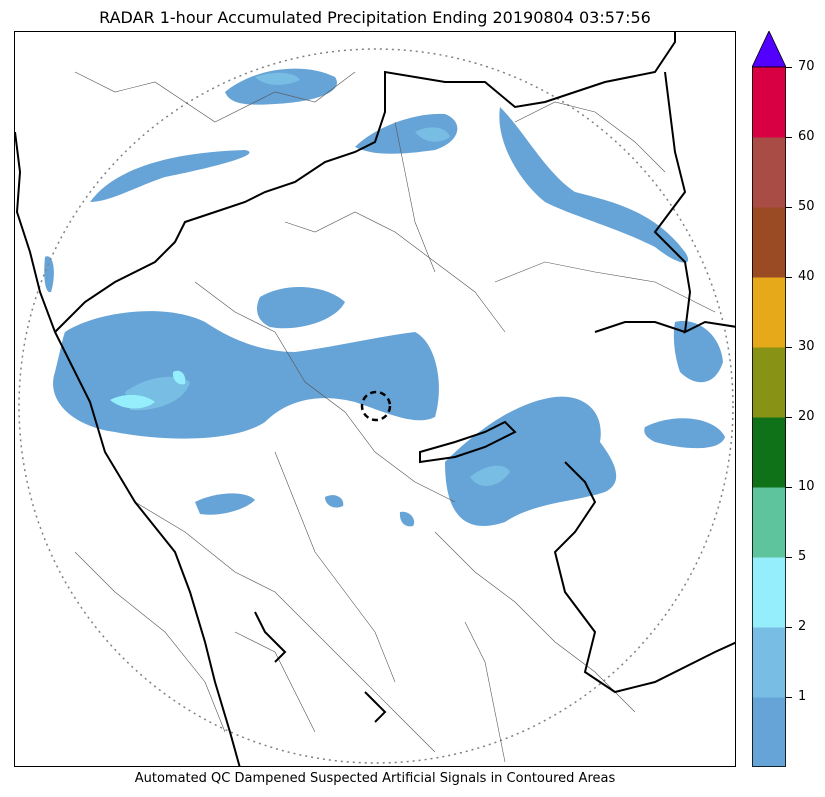 This screenshot has width=825, height=797. I want to click on precipitation-heavy, so click(148, 389).